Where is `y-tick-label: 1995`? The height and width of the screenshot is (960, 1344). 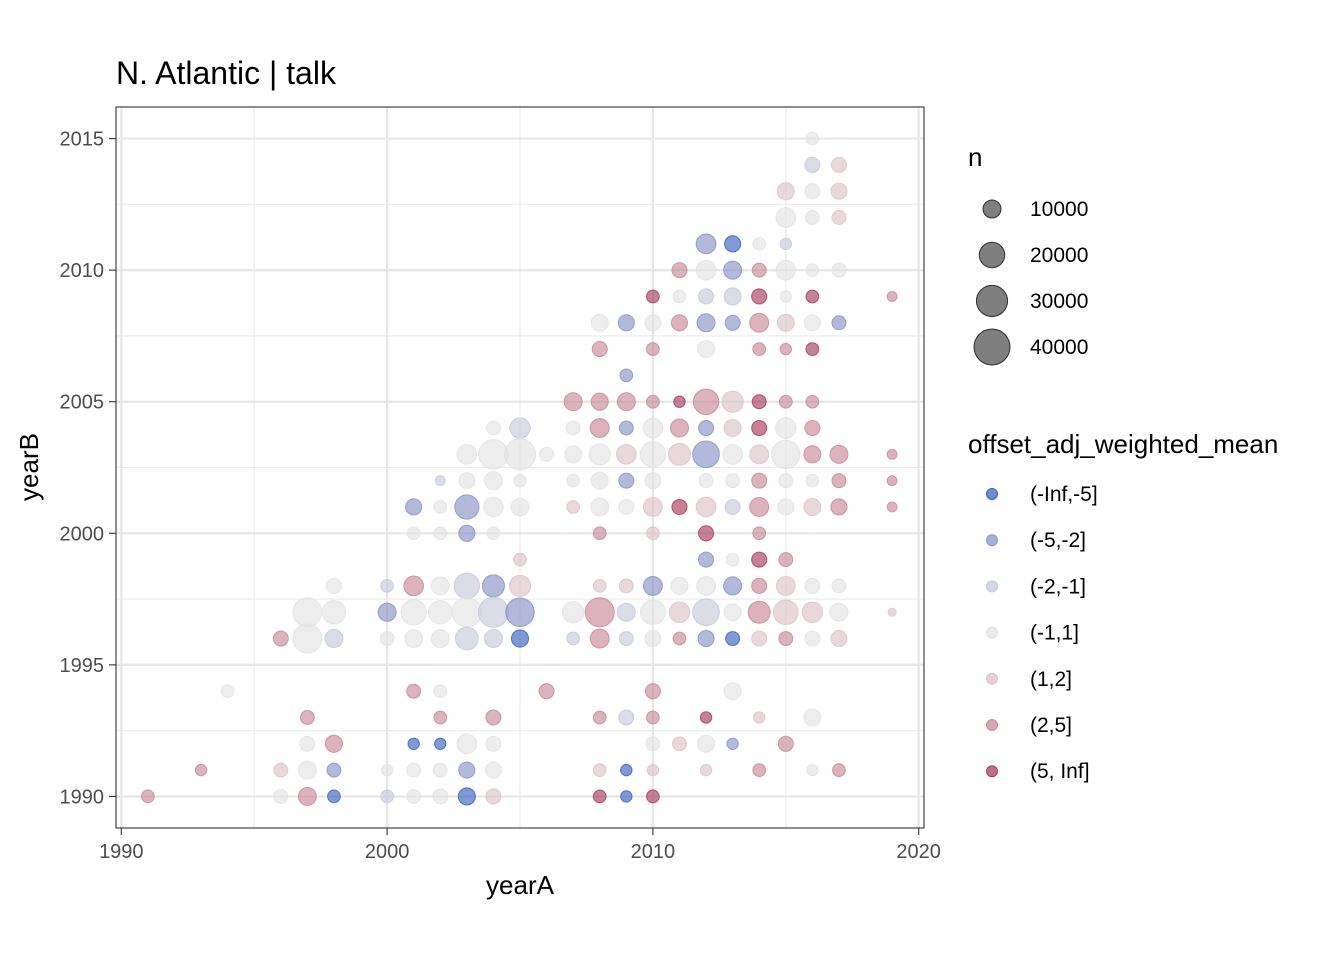 y-tick-label: 1995 is located at coordinates (82, 666).